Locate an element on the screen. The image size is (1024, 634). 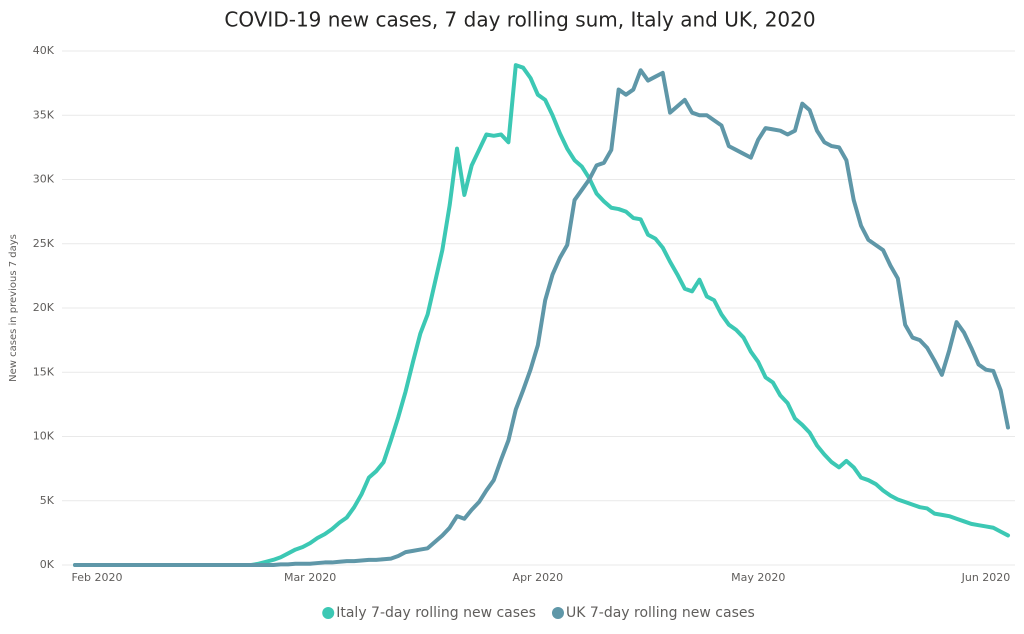
x-tick-label: Mar 2020 is located at coordinates (310, 577).